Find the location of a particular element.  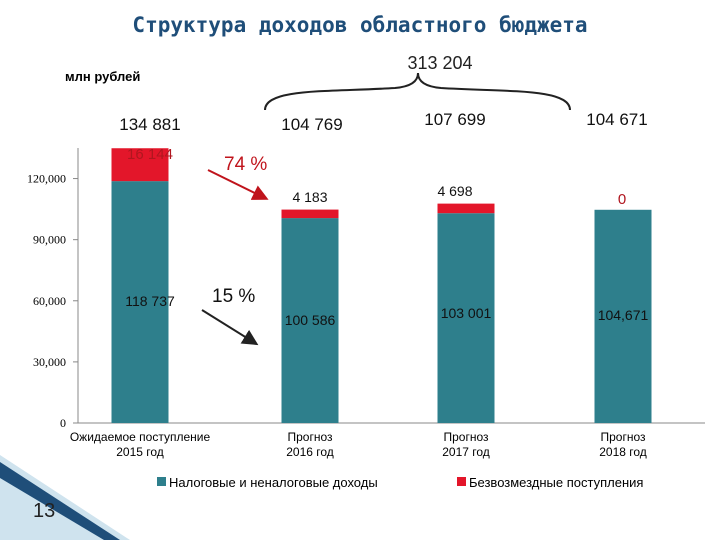

x-tick-label: 2017 год is located at coordinates (466, 452).